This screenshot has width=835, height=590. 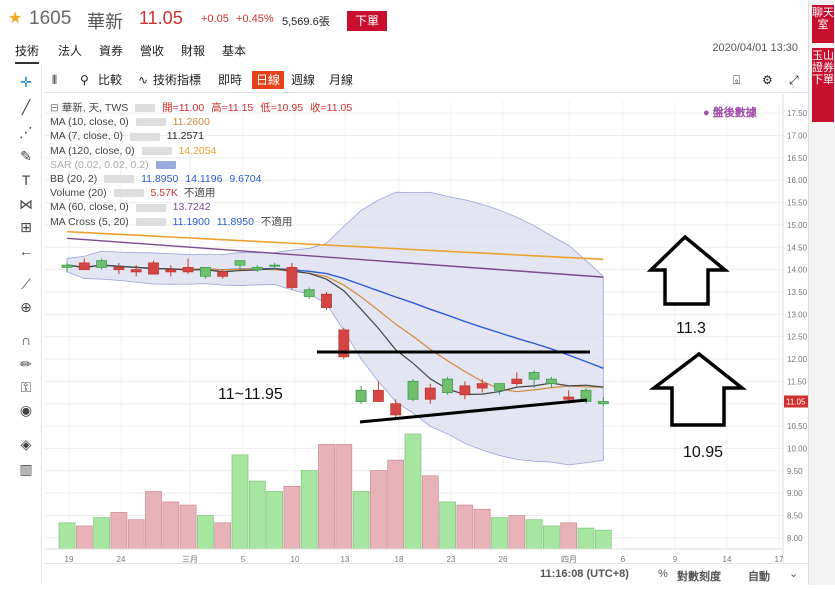 I want to click on compare-button: 比較, so click(x=110, y=80).